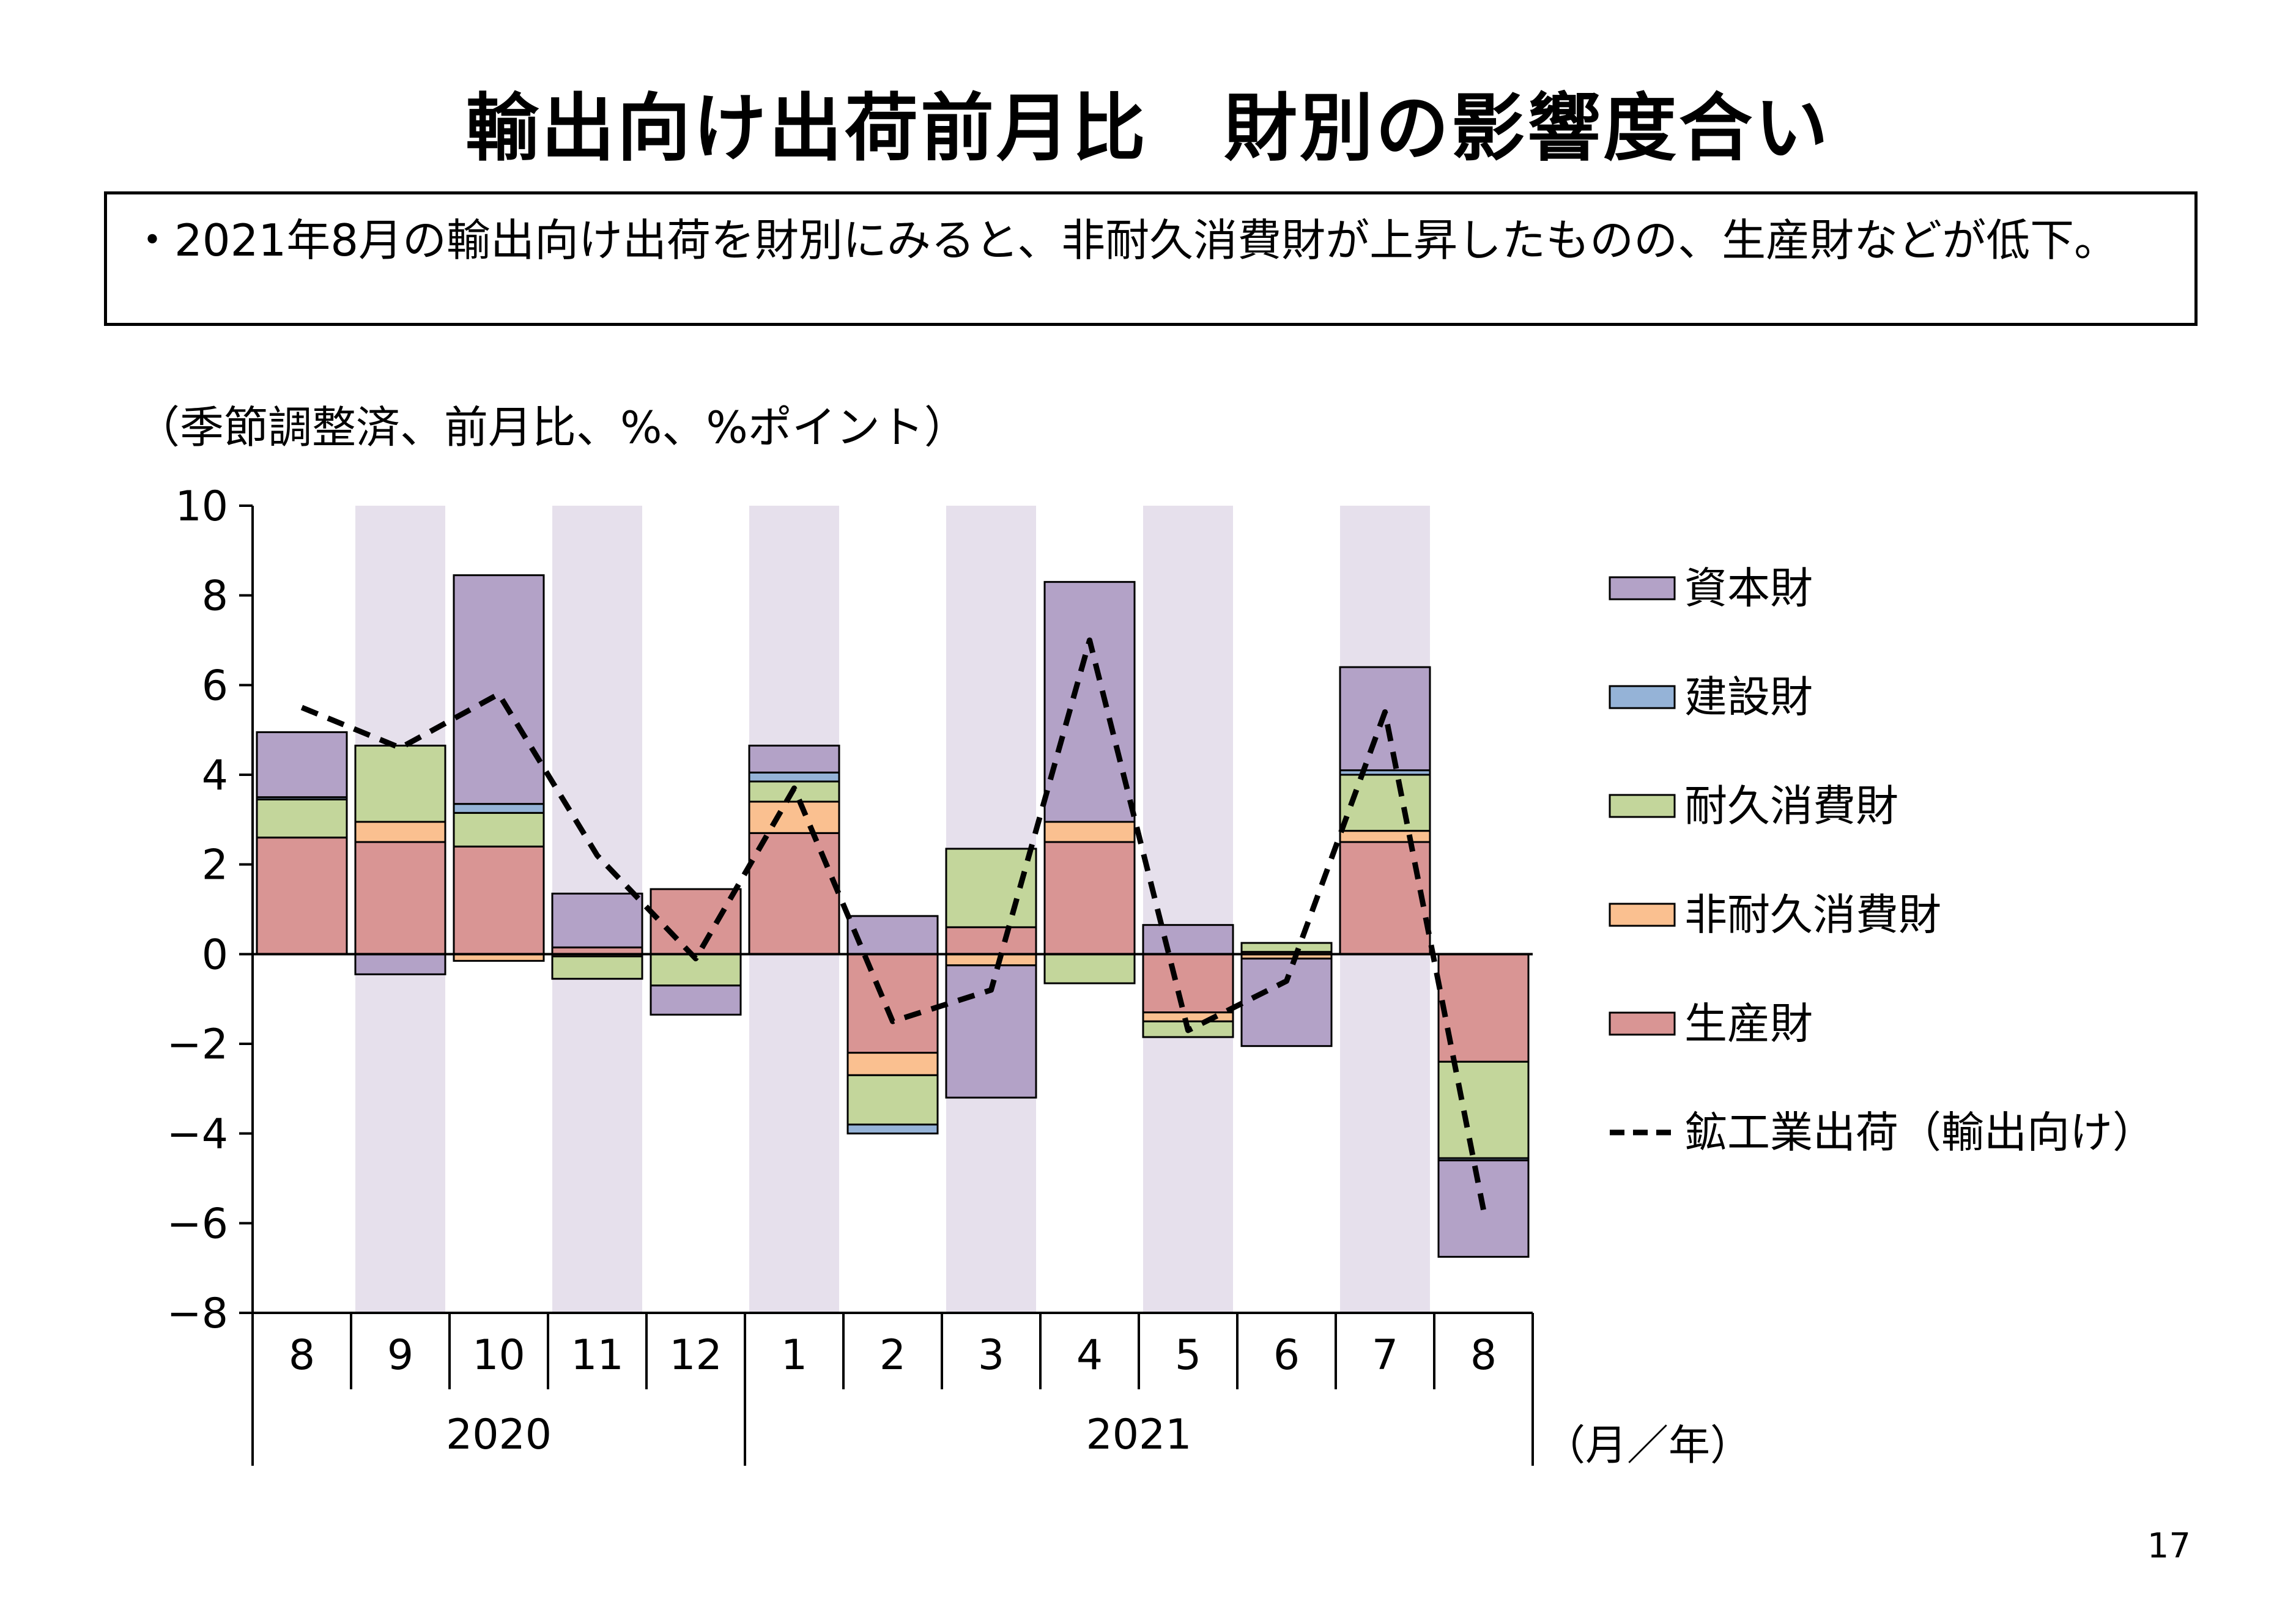 The image size is (2296, 1618). What do you see at coordinates (499, 1435) in the screenshot?
I see `year-label: 2020` at bounding box center [499, 1435].